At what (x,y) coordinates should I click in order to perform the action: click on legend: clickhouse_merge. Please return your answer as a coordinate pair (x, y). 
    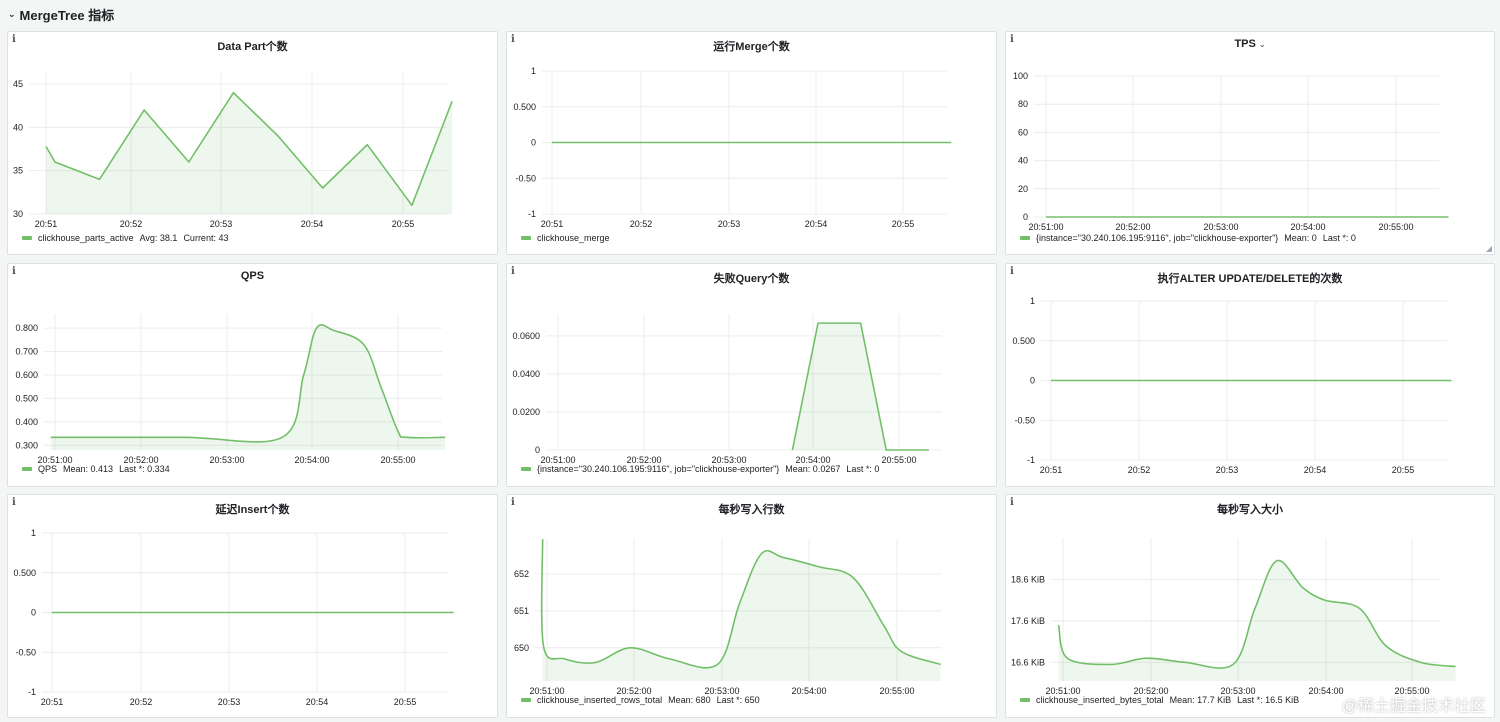
    Looking at the image, I should click on (565, 238).